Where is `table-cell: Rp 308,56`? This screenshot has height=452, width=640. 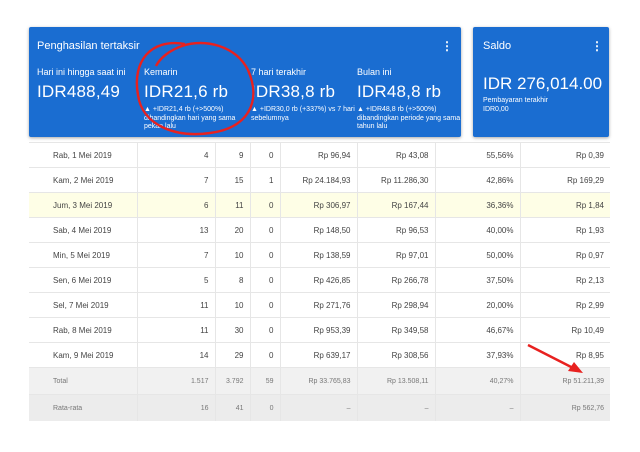
table-cell: Rp 308,56 is located at coordinates (395, 355).